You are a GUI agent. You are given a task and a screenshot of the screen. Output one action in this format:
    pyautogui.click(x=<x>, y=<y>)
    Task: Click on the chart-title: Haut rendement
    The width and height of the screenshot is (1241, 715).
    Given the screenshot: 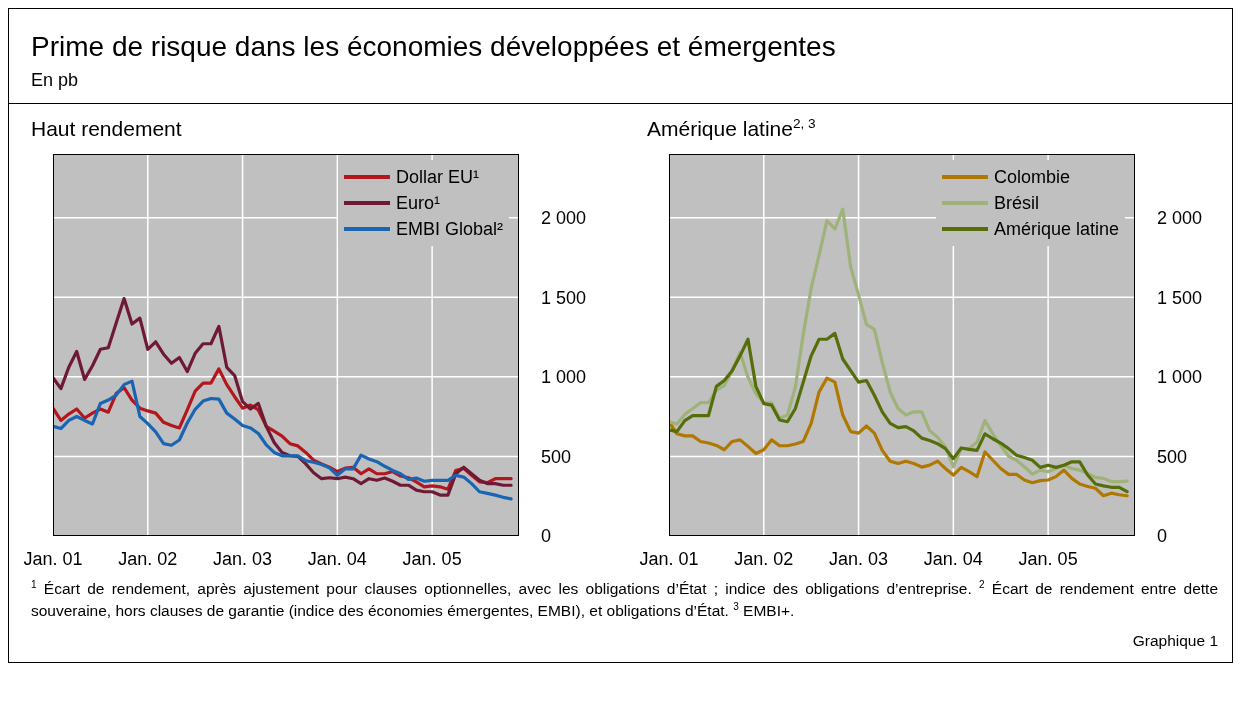 What is the action you would take?
    pyautogui.click(x=106, y=129)
    